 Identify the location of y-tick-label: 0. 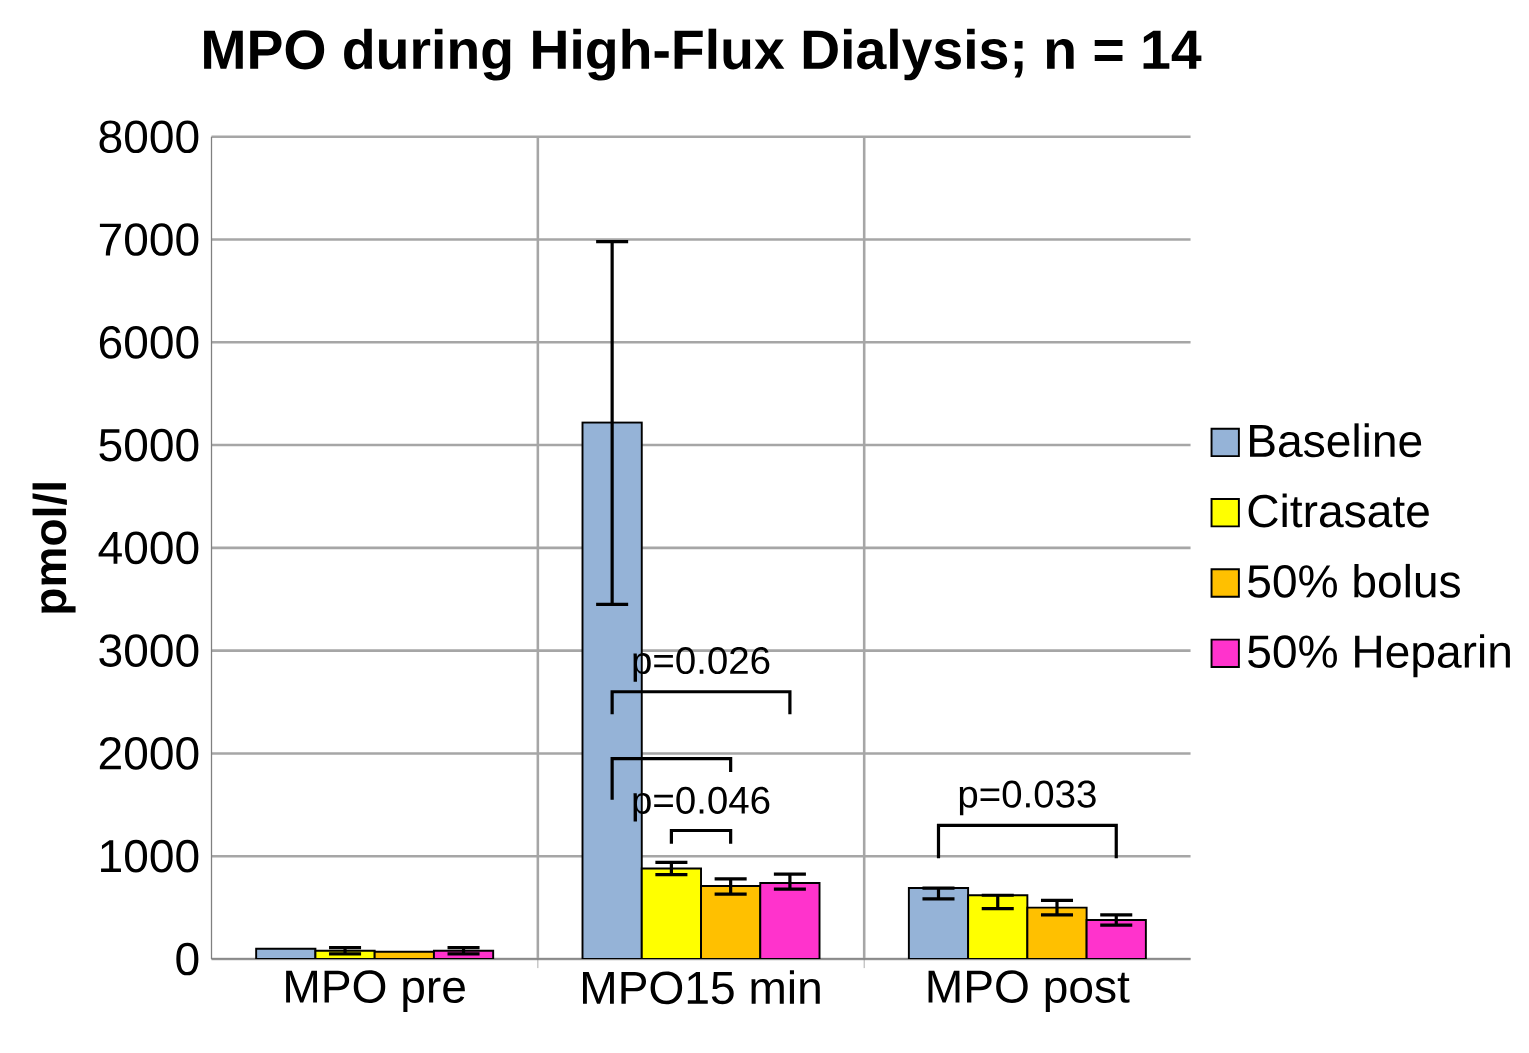
(187, 959).